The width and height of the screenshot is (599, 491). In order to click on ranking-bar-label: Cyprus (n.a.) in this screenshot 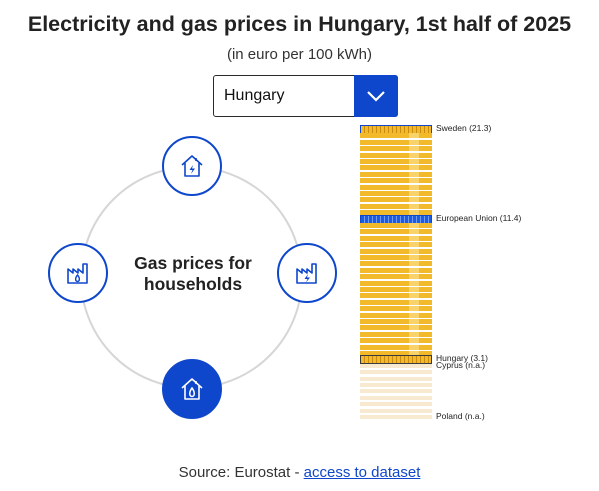, I will do `click(461, 364)`.